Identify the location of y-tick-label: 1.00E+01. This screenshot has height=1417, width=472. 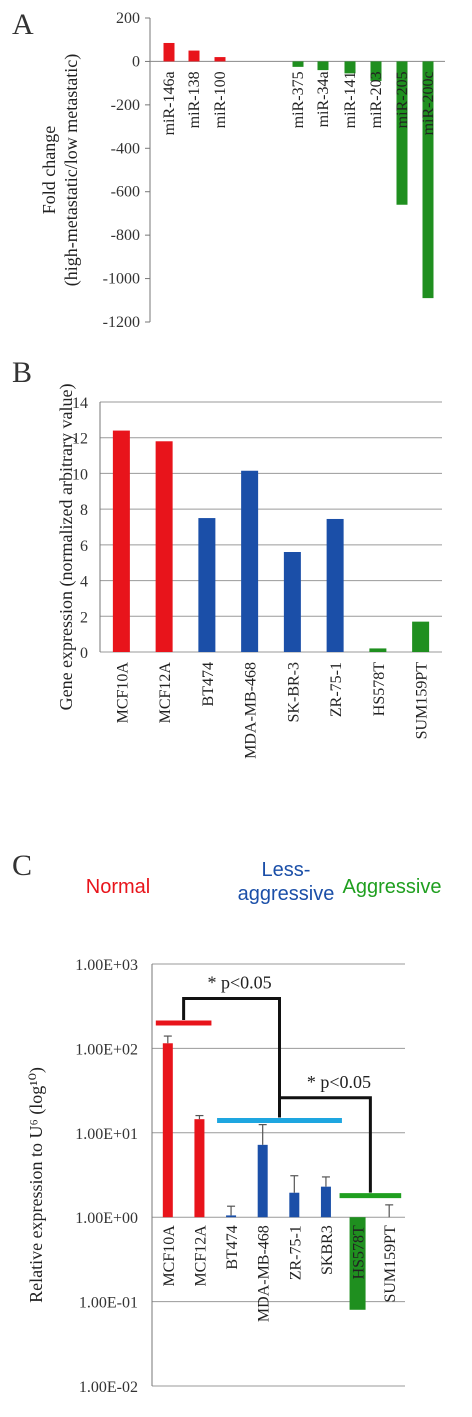
(106, 1134).